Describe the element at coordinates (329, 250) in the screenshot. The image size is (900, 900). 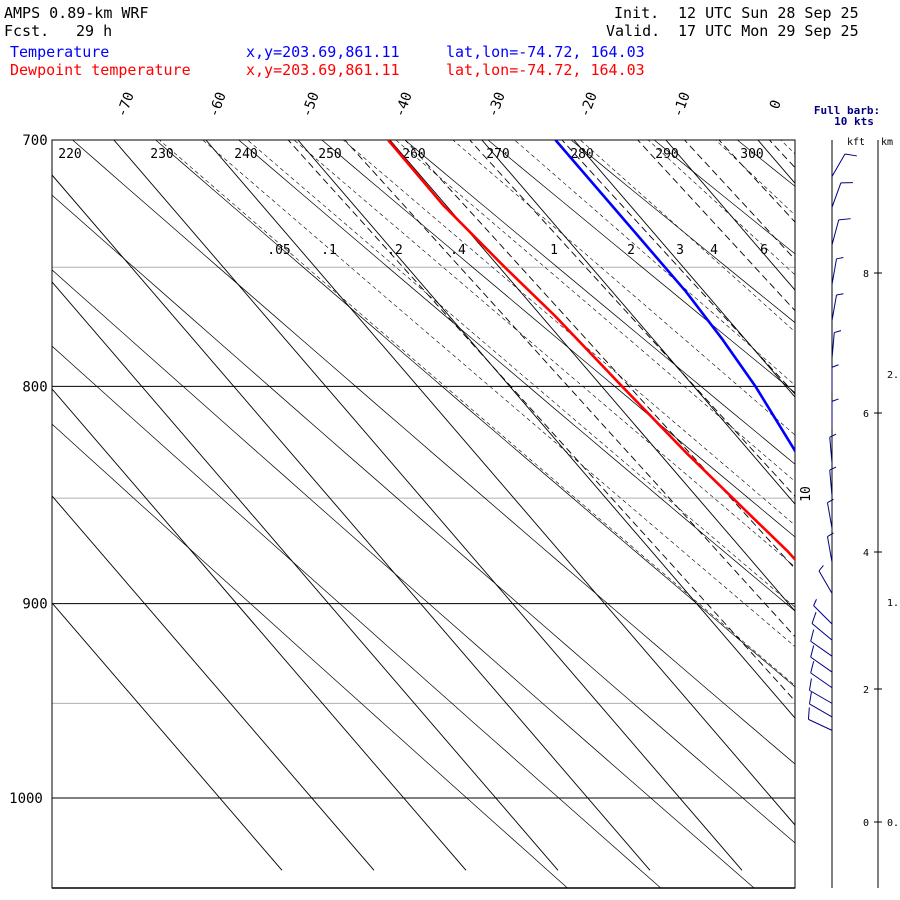
I see `mixing-ratio-label: .1` at that location.